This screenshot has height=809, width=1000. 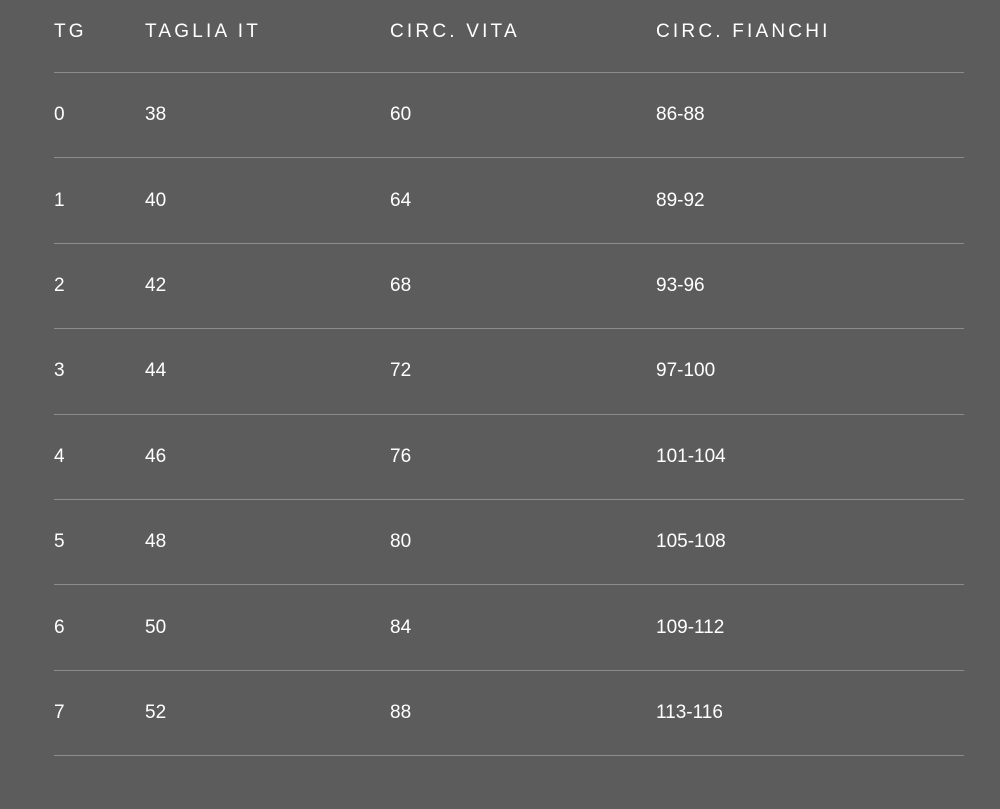 I want to click on cell-taglia-it: 40, so click(x=156, y=200).